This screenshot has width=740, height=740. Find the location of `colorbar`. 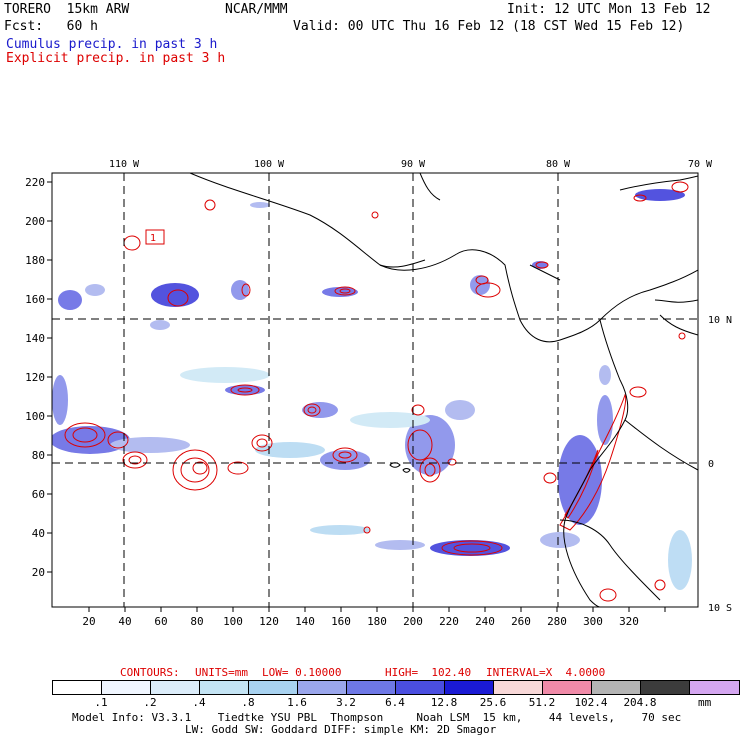

colorbar is located at coordinates (396, 687).